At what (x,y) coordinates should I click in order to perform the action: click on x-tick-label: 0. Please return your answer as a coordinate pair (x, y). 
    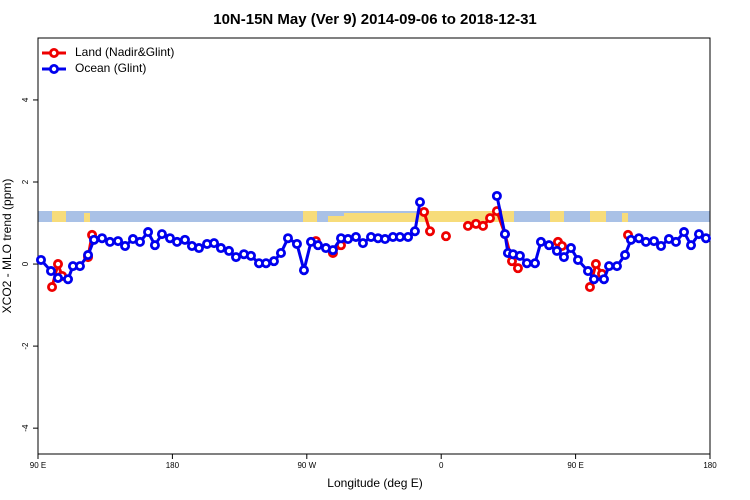
    Looking at the image, I should click on (441, 465).